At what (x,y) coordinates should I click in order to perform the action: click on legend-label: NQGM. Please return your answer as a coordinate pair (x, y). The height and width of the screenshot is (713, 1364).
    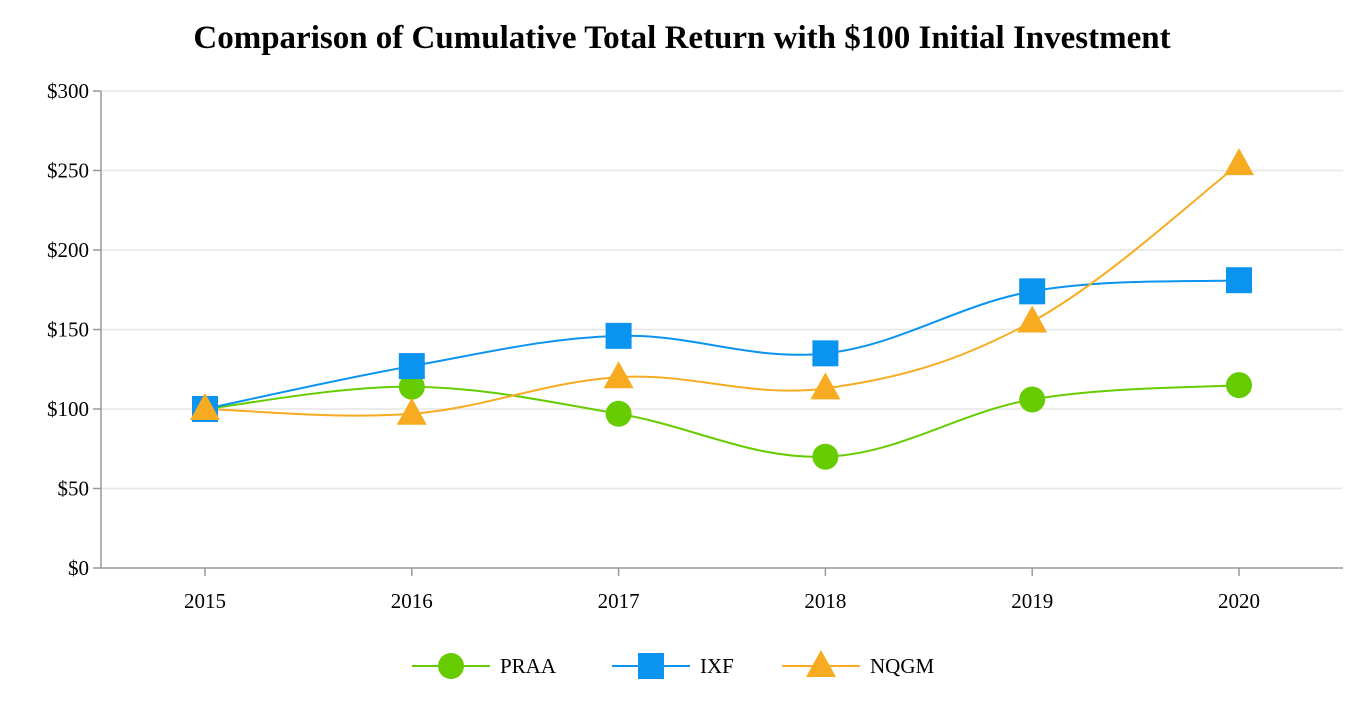
    Looking at the image, I should click on (902, 666).